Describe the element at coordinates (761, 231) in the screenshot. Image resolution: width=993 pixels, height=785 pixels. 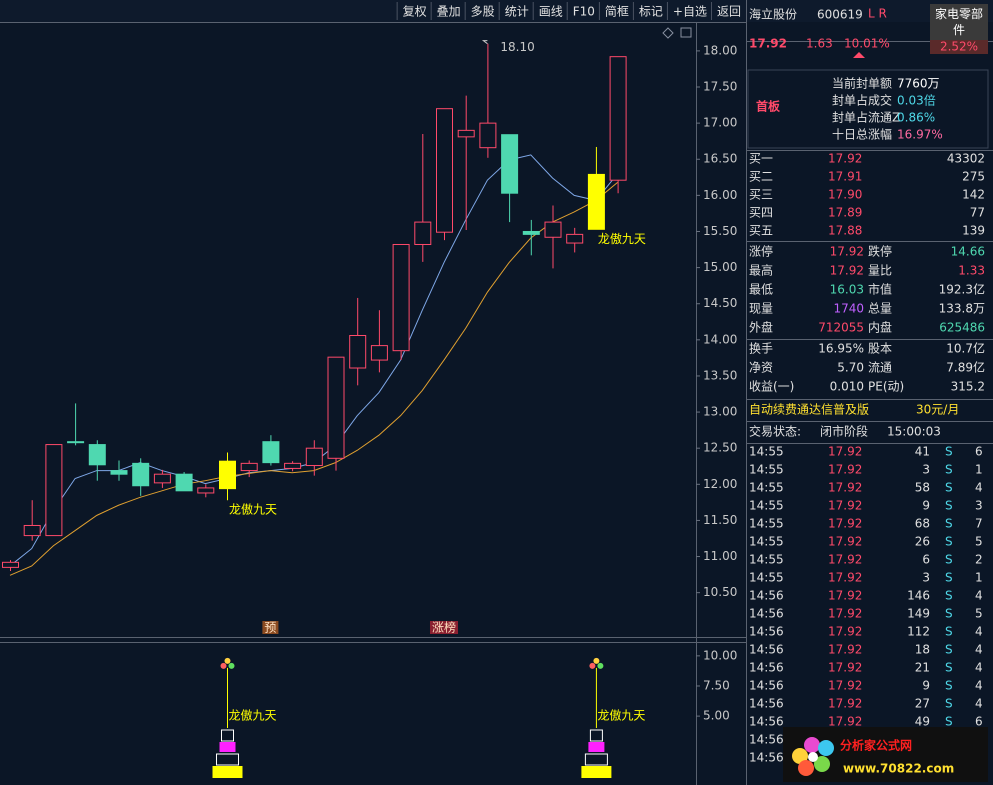
I see `bid-label: 买五` at that location.